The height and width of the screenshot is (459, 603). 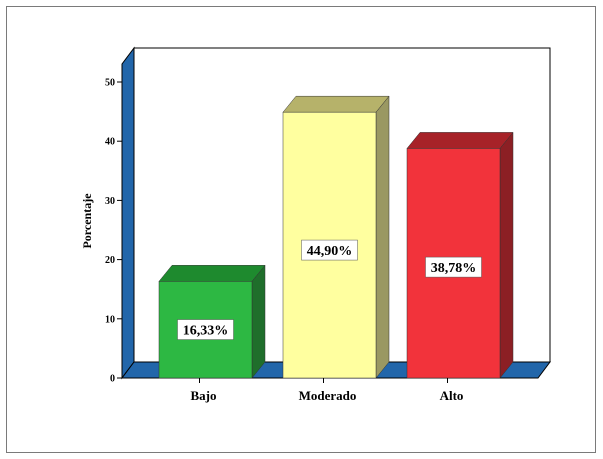 I want to click on data-label: 16,33%, so click(x=205, y=329).